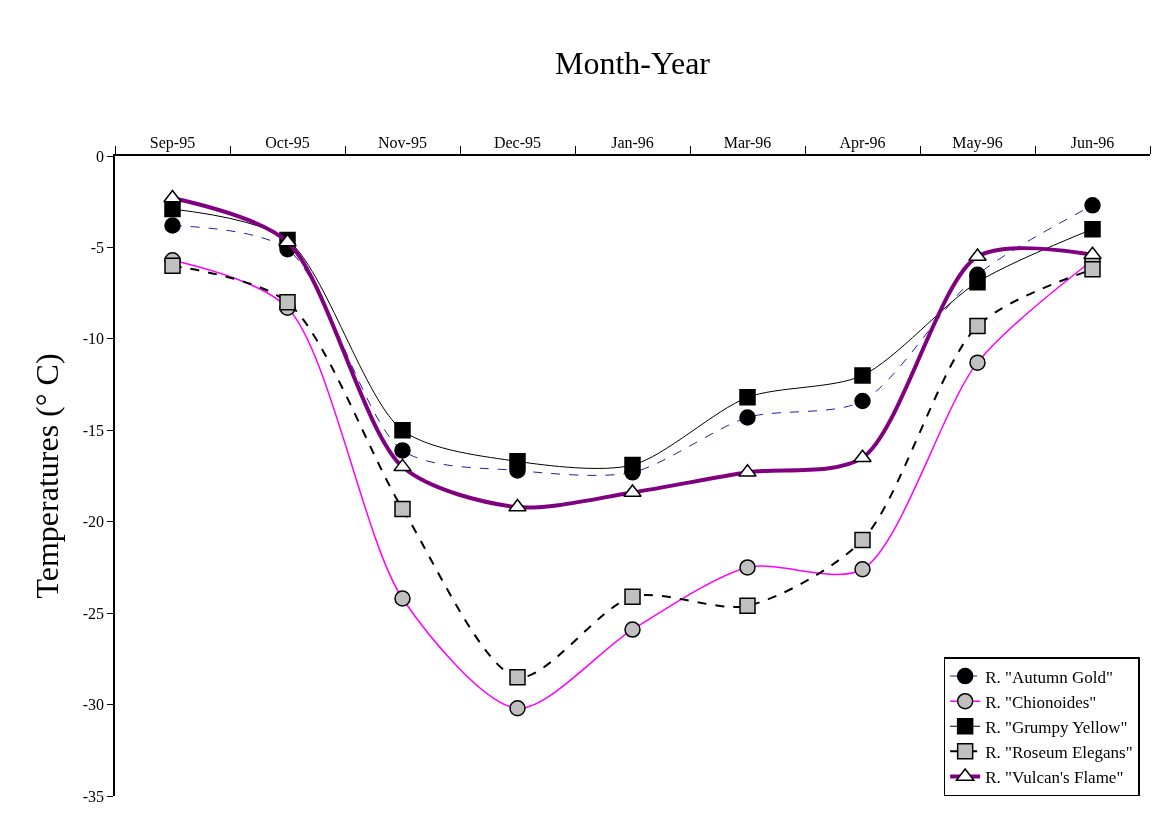 Image resolution: width=1163 pixels, height=816 pixels. Describe the element at coordinates (172, 142) in the screenshot. I see `x-tick-label: Sep-95` at that location.